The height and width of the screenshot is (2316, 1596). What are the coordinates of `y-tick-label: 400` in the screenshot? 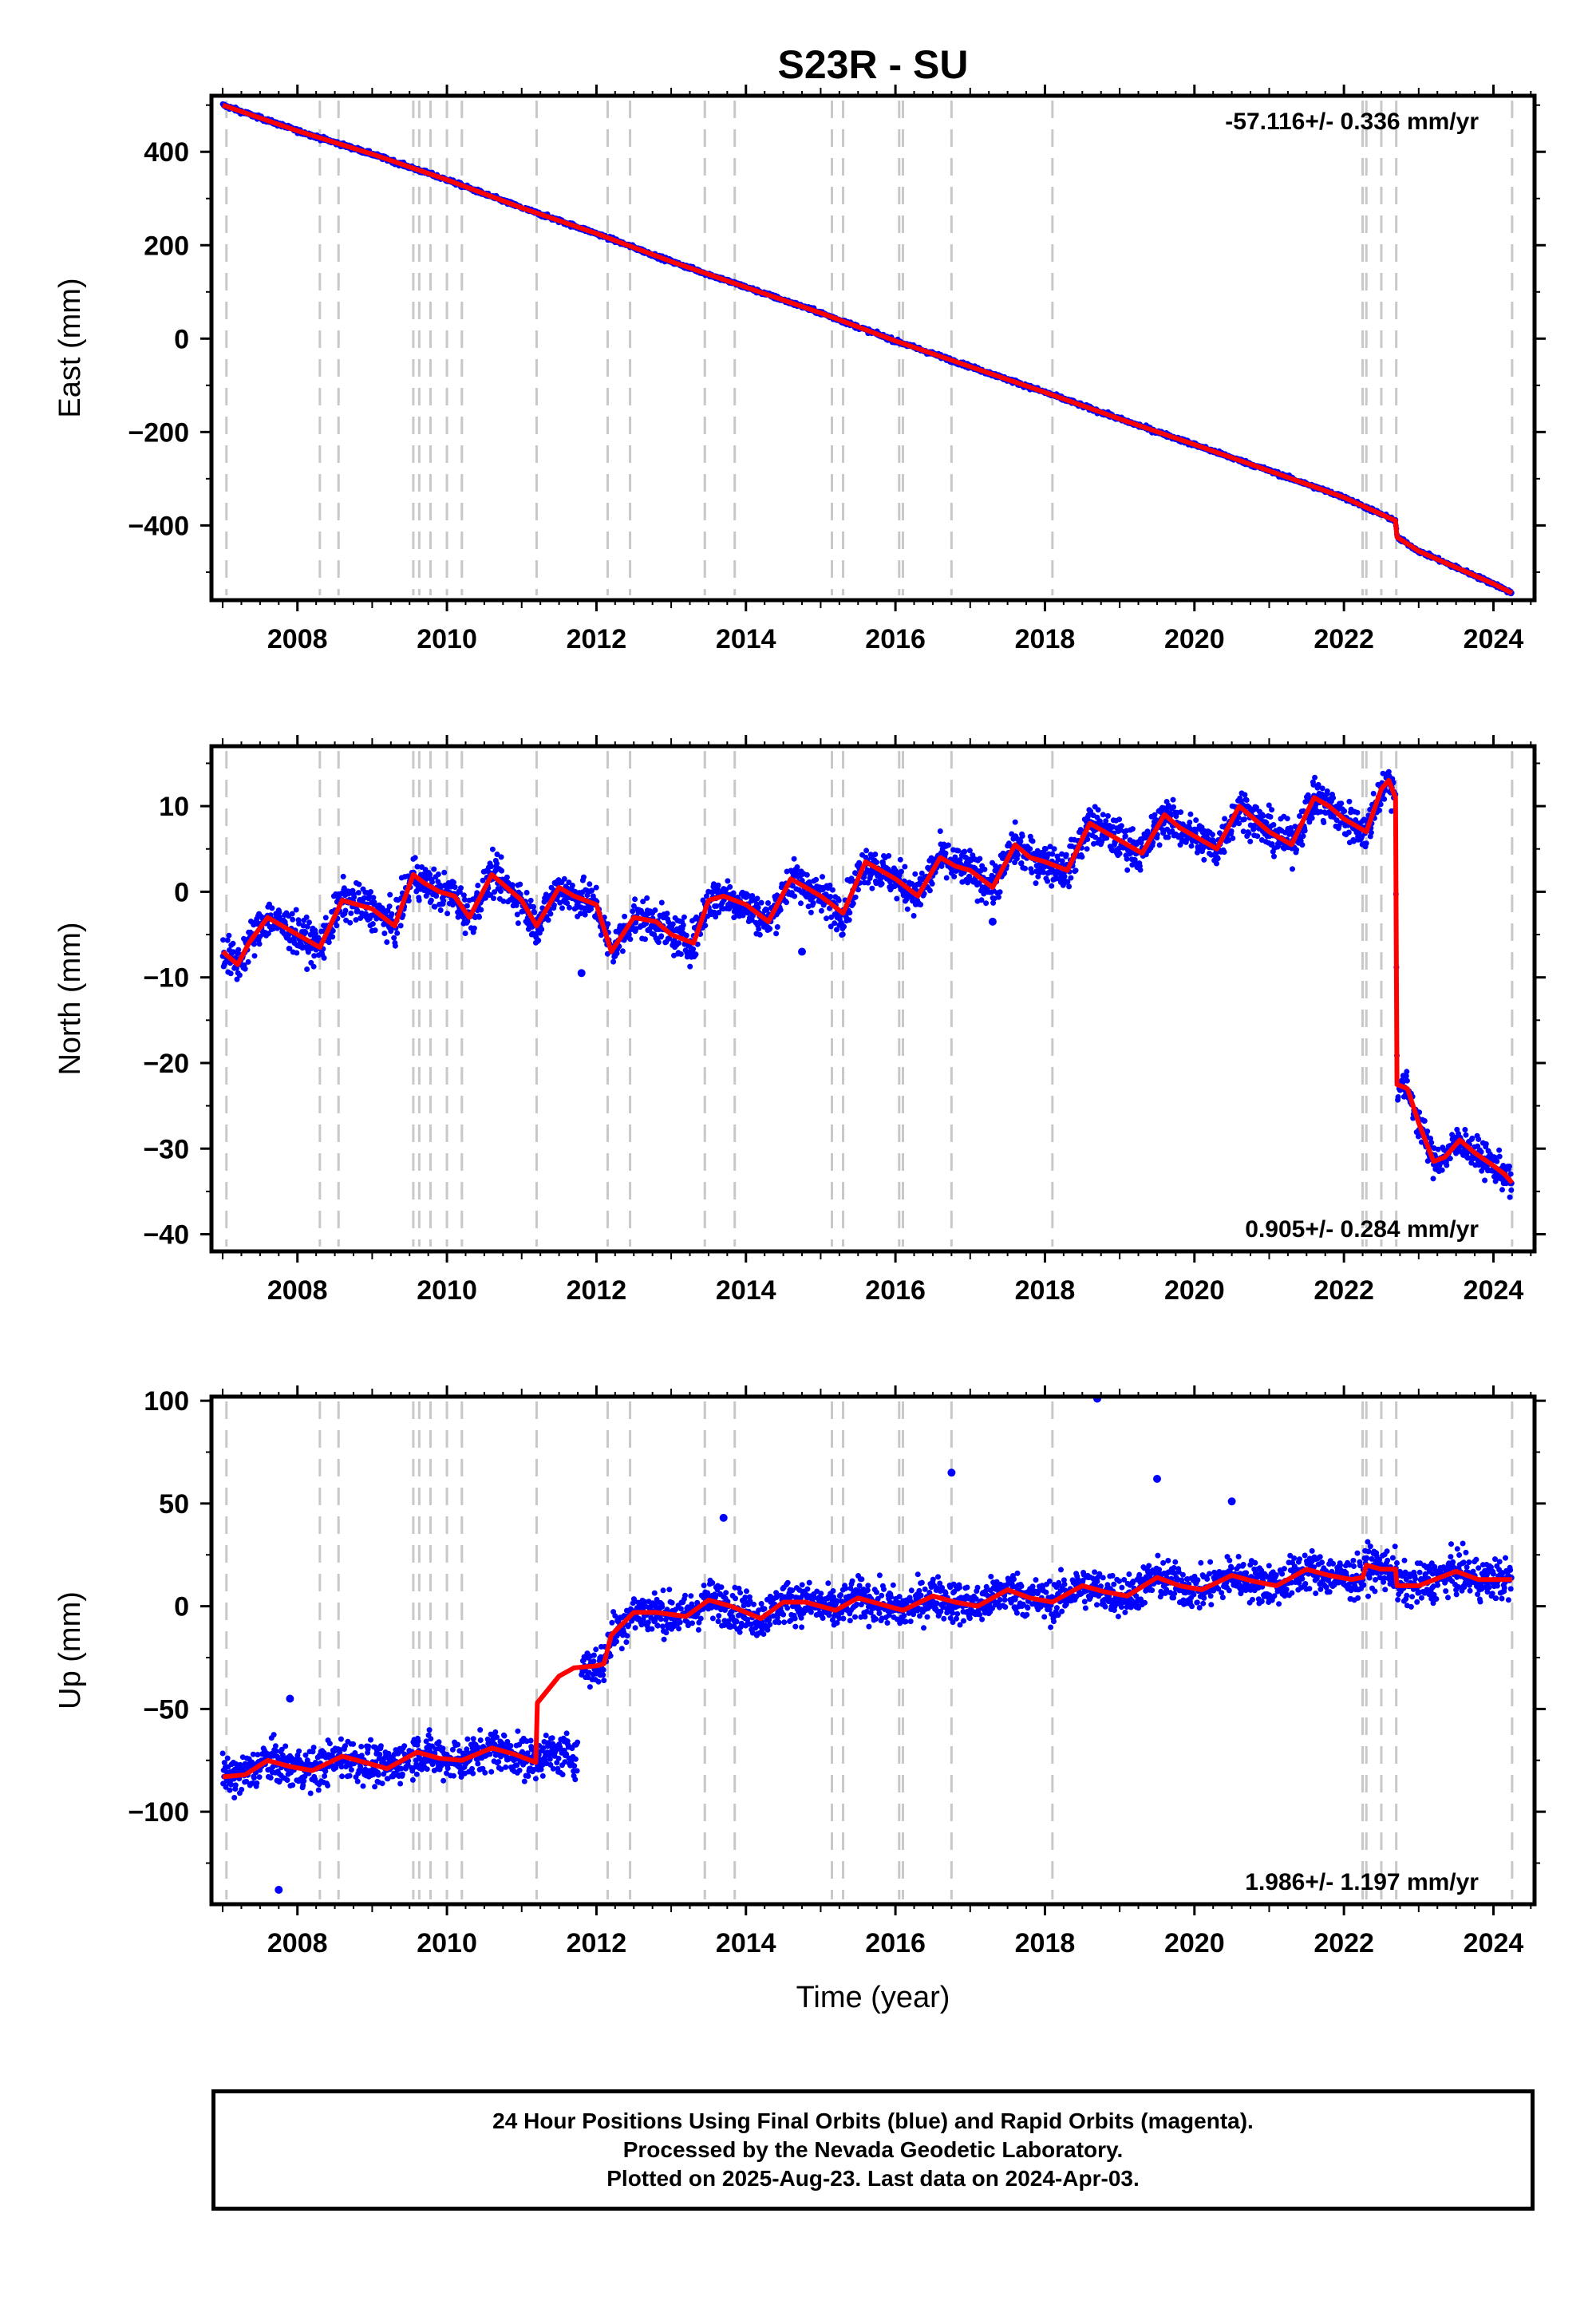 It's located at (166, 152).